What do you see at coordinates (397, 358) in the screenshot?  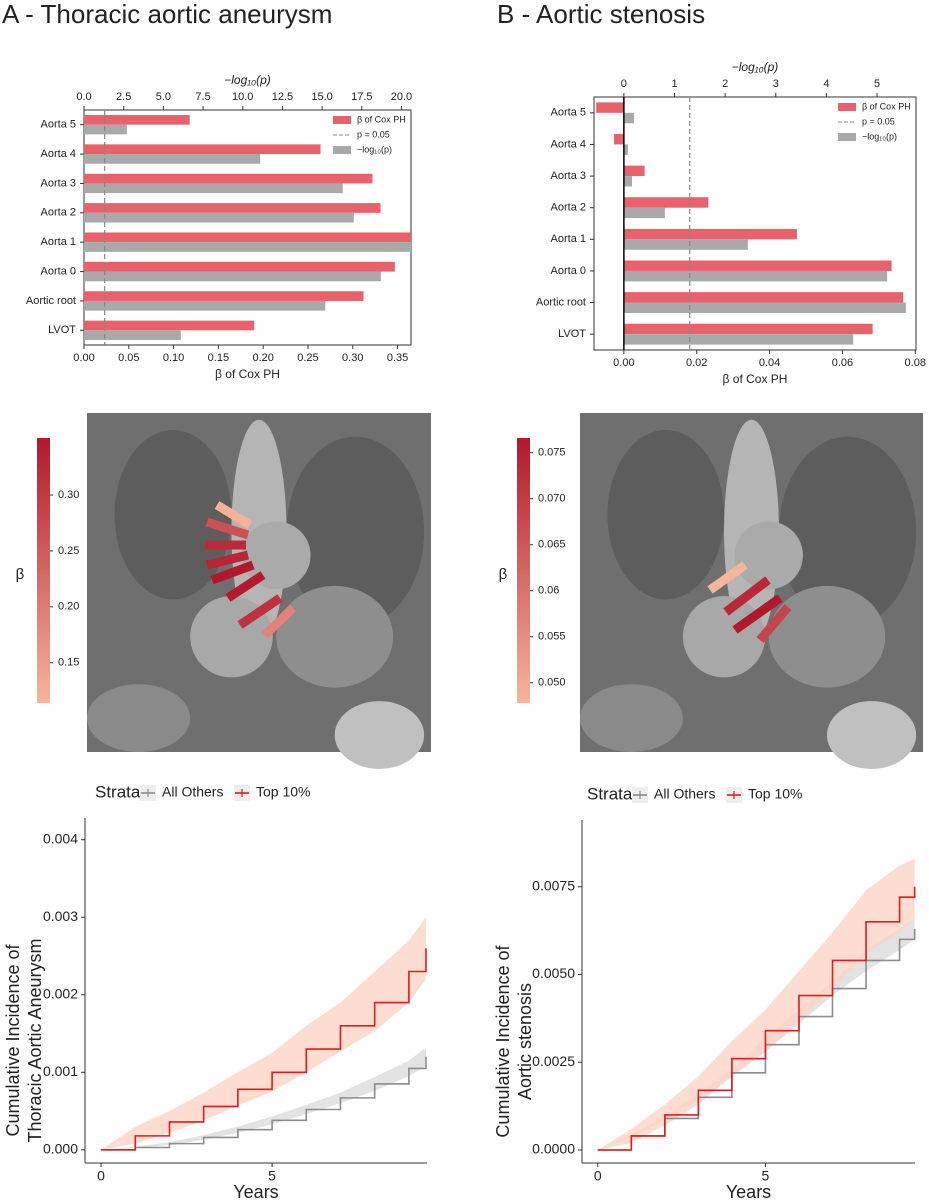 I see `x-tick-label: 0.35` at bounding box center [397, 358].